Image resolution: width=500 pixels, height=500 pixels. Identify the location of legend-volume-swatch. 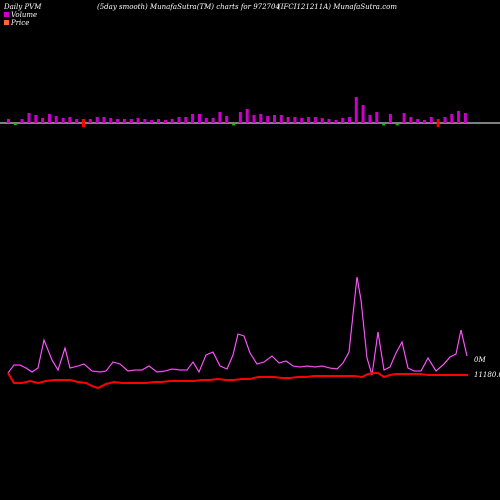
(6, 14).